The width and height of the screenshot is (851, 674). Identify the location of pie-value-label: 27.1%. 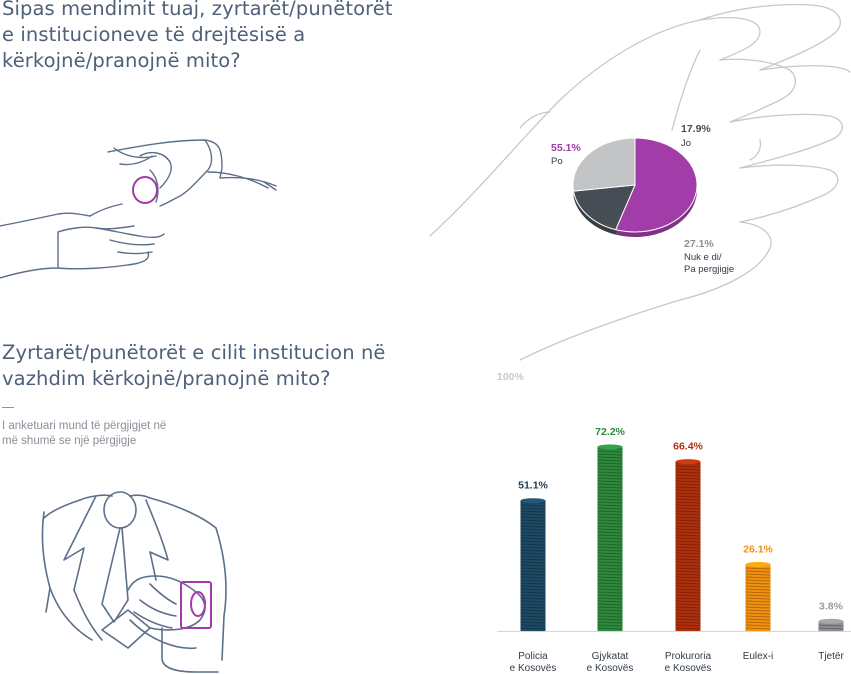
(699, 244).